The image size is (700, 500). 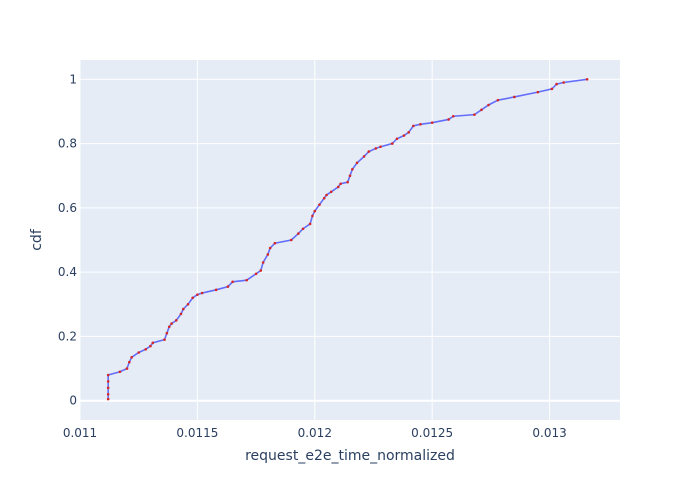 What do you see at coordinates (67, 208) in the screenshot?
I see `y-tick-label: 0.6` at bounding box center [67, 208].